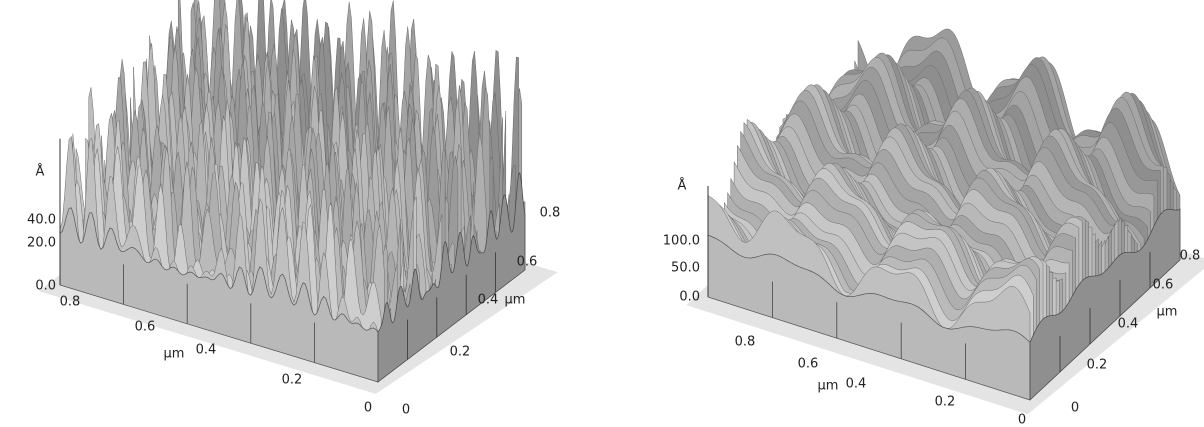  I want to click on z-tick-label: 50.0, so click(685, 268).